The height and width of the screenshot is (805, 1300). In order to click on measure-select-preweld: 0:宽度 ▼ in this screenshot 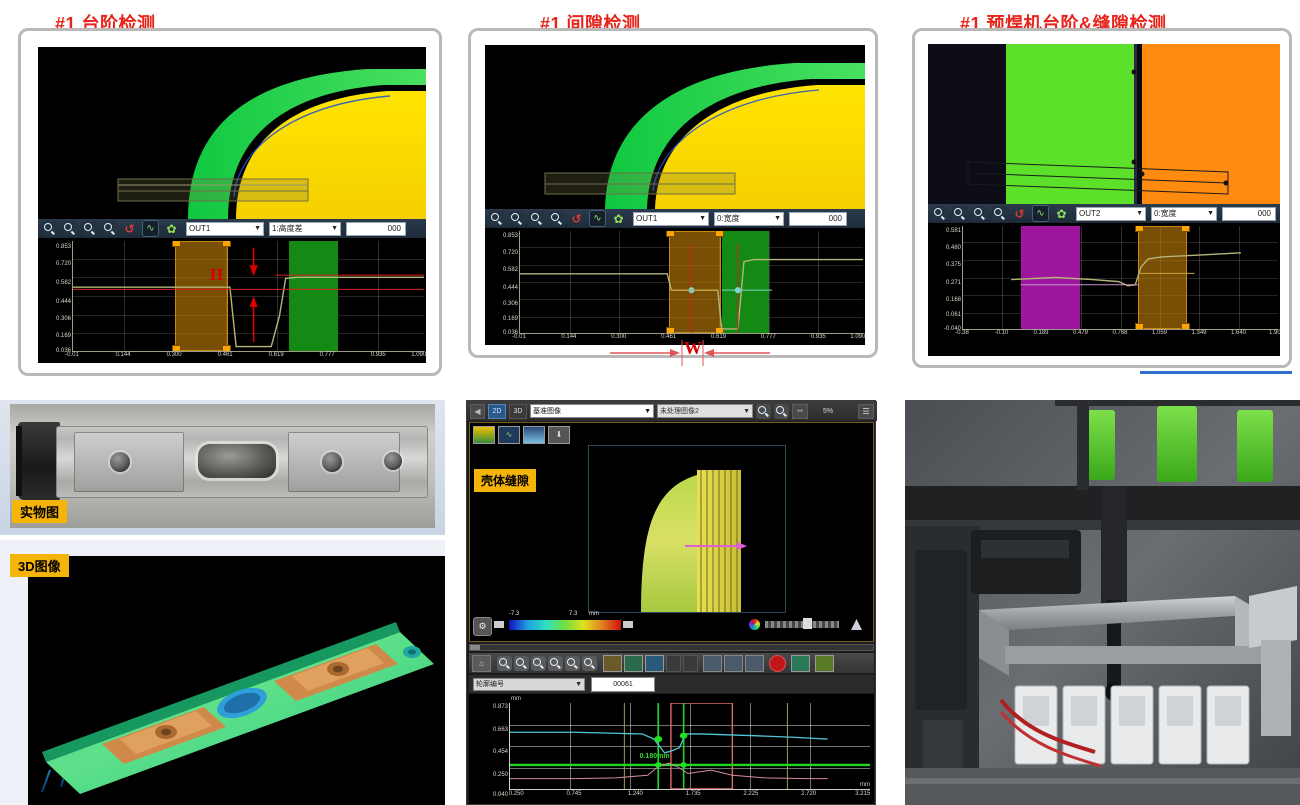, I will do `click(1184, 213)`.